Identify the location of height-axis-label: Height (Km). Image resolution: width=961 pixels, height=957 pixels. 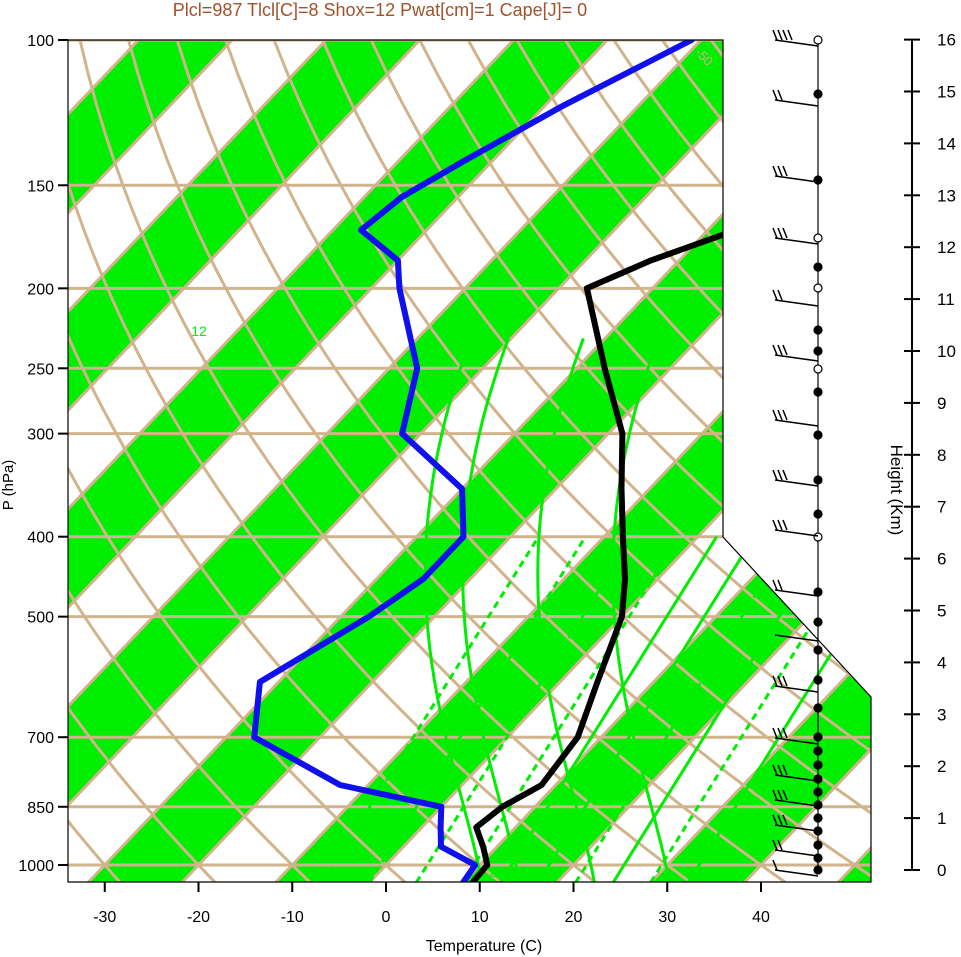
(896, 490).